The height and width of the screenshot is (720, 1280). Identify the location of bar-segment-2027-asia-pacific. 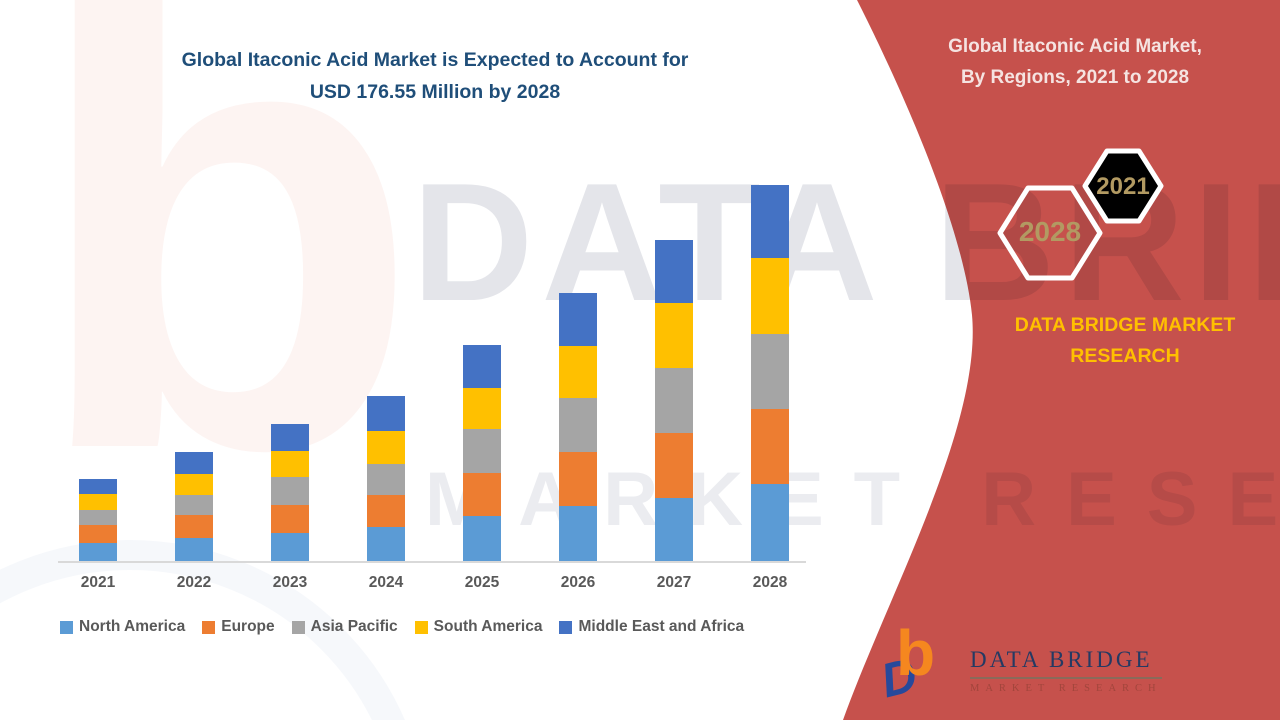
(674, 400).